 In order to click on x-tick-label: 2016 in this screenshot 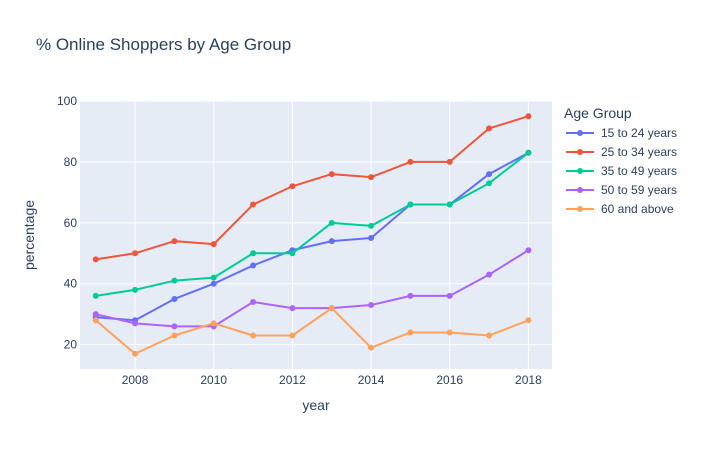, I will do `click(449, 380)`.